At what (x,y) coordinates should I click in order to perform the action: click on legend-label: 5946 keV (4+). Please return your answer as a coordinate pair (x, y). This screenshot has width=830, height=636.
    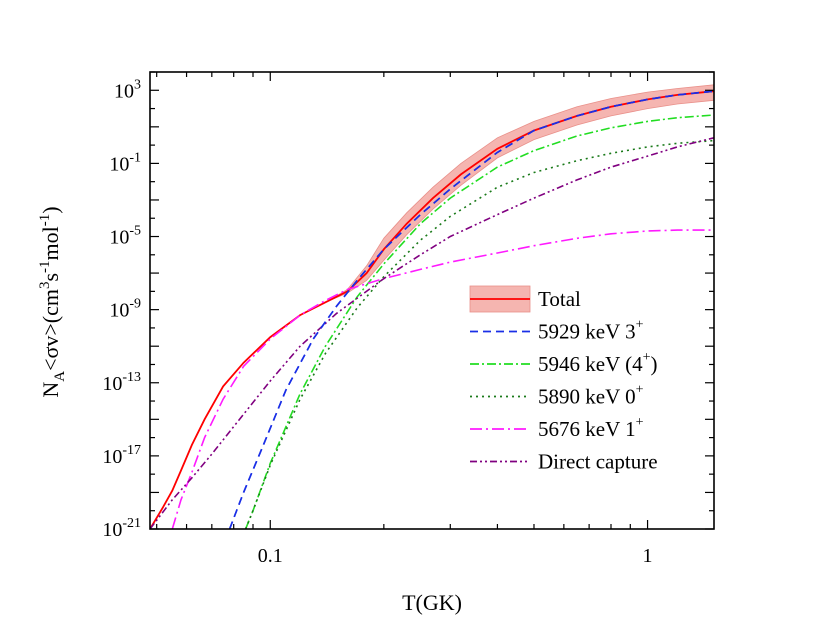
    Looking at the image, I should click on (598, 363).